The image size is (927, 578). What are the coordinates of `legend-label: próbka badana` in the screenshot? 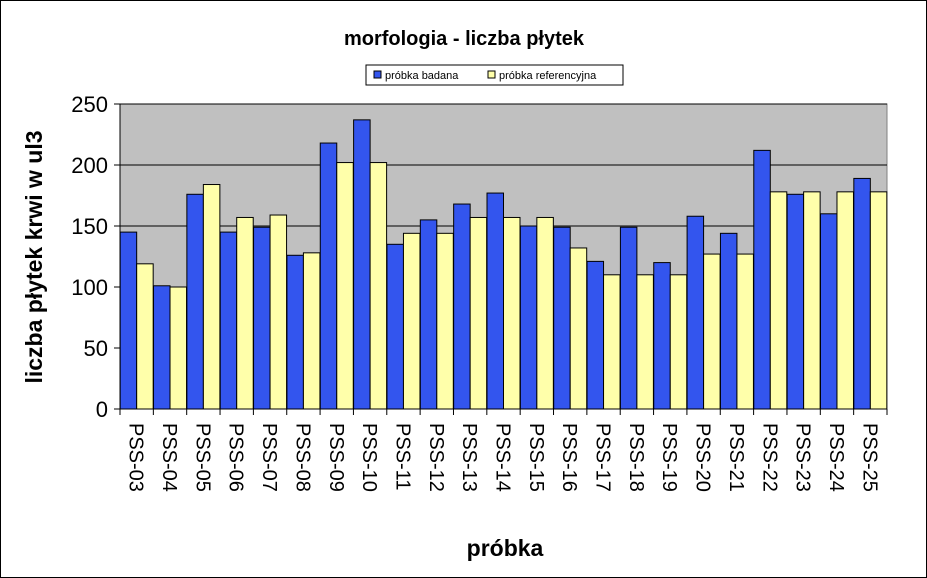 It's located at (422, 76).